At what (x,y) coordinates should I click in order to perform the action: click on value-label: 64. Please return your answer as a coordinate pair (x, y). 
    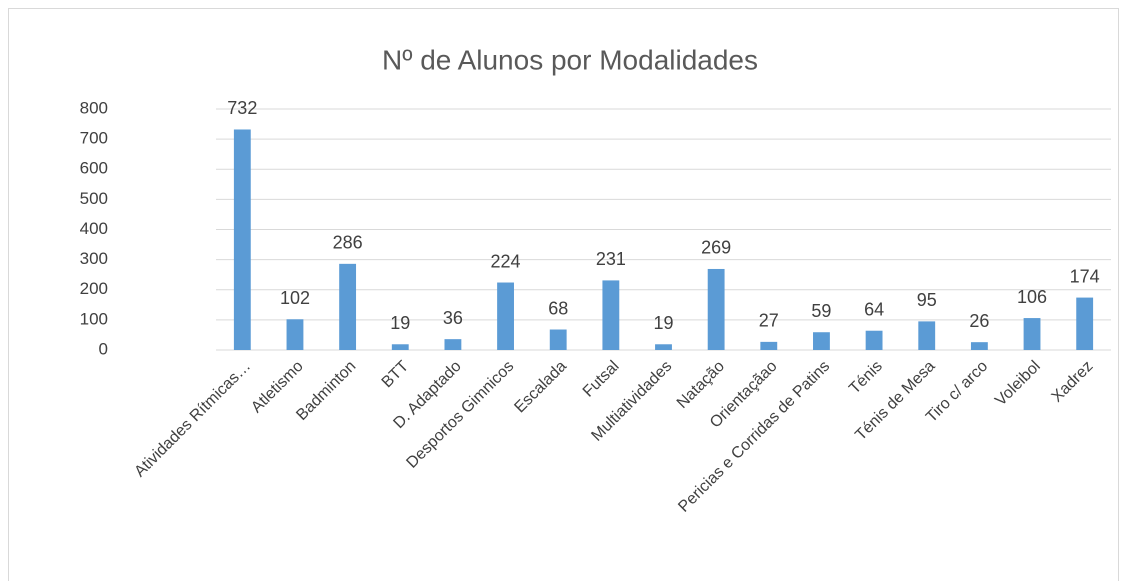
    Looking at the image, I should click on (874, 309).